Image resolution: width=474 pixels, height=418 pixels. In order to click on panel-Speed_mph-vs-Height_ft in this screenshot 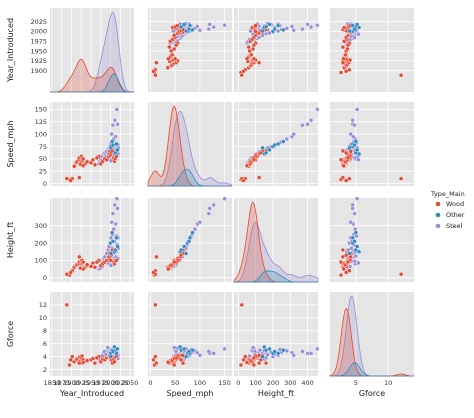, I will do `click(277, 144)`.